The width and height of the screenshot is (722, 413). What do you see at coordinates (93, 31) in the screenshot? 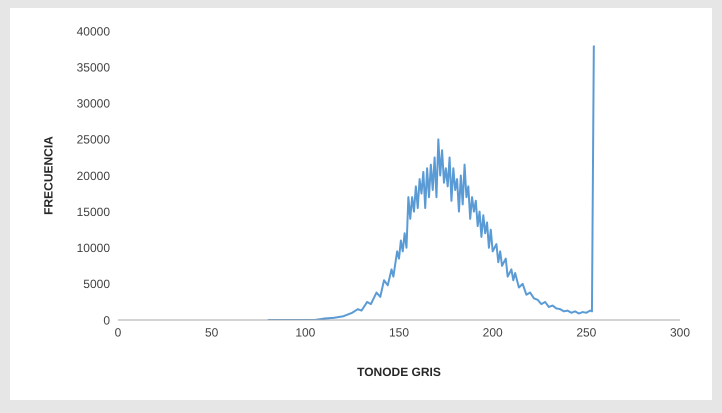
I see `y-tick-label: 40000` at bounding box center [93, 31].